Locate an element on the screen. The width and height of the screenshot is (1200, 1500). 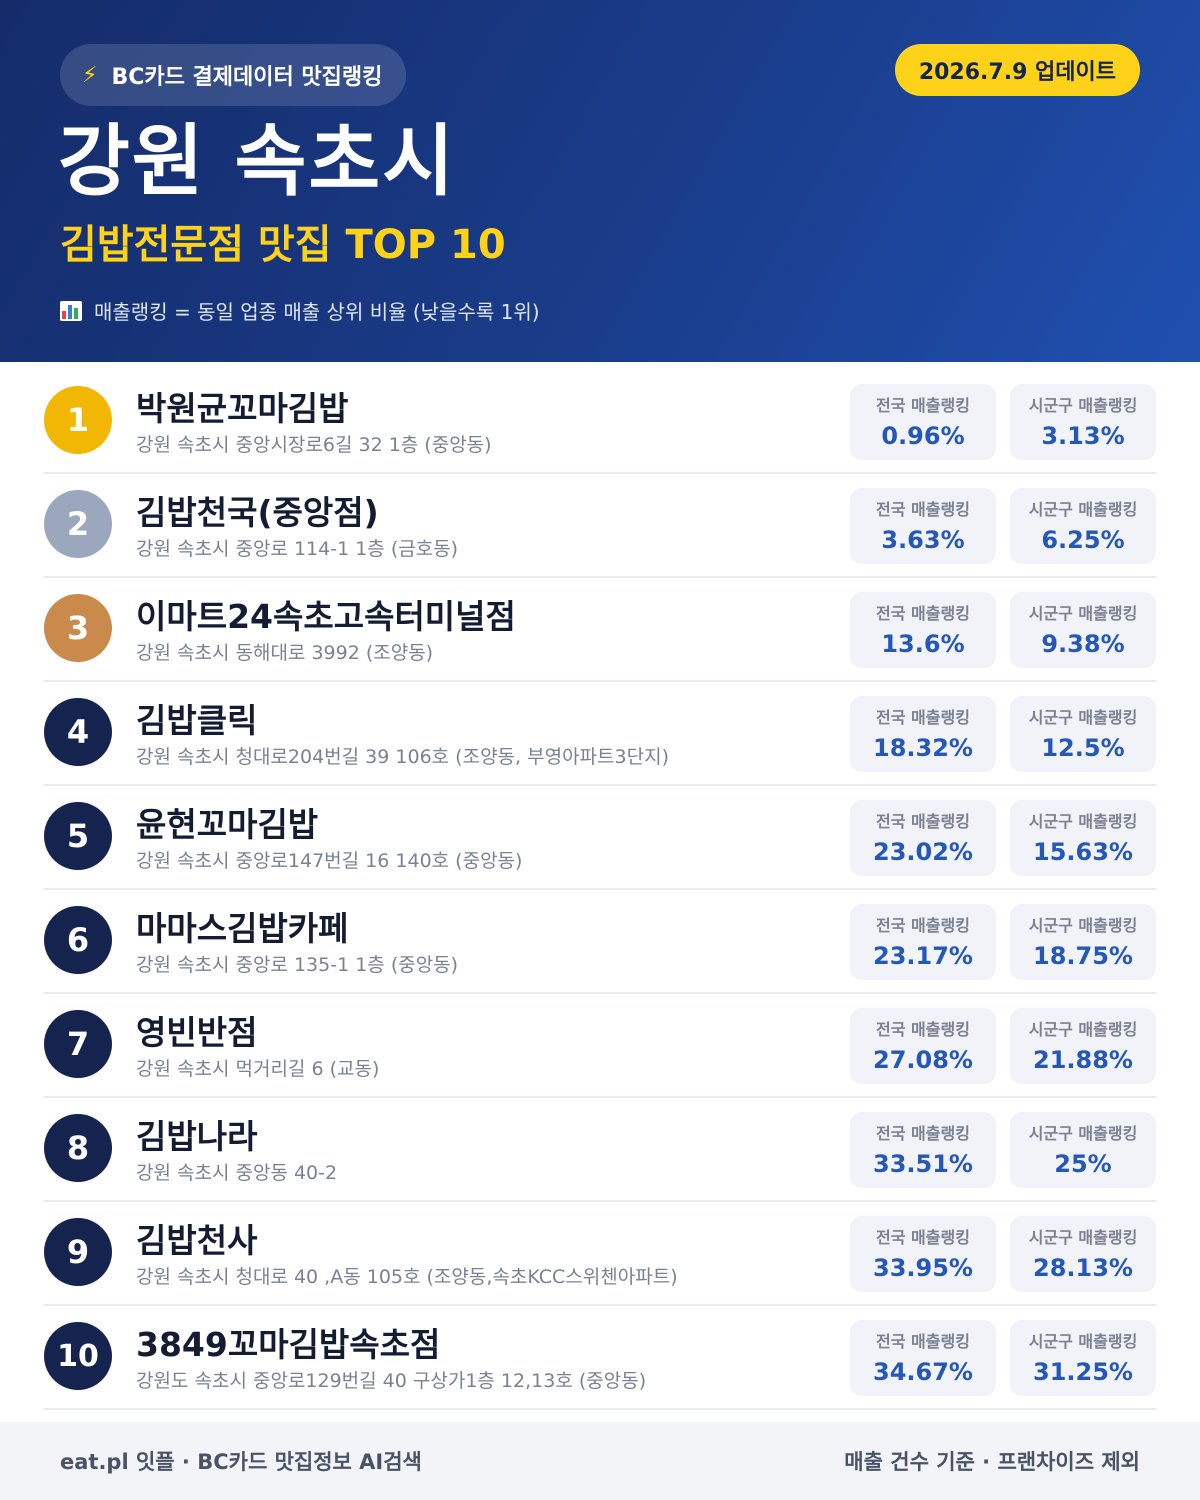
national-rank-card: 전국 매출랭킹 34.67% is located at coordinates (923, 1358).